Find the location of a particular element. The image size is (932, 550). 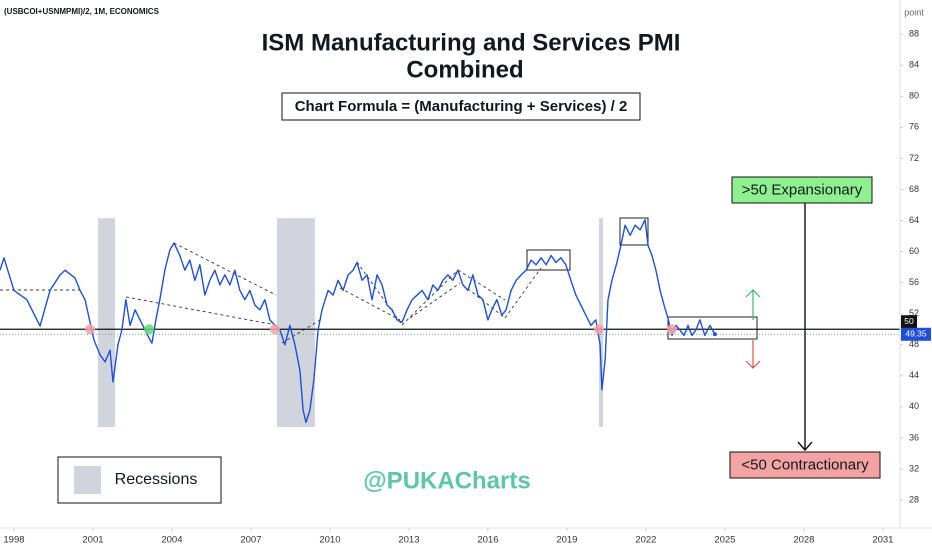

expansion-box is located at coordinates (802, 190).